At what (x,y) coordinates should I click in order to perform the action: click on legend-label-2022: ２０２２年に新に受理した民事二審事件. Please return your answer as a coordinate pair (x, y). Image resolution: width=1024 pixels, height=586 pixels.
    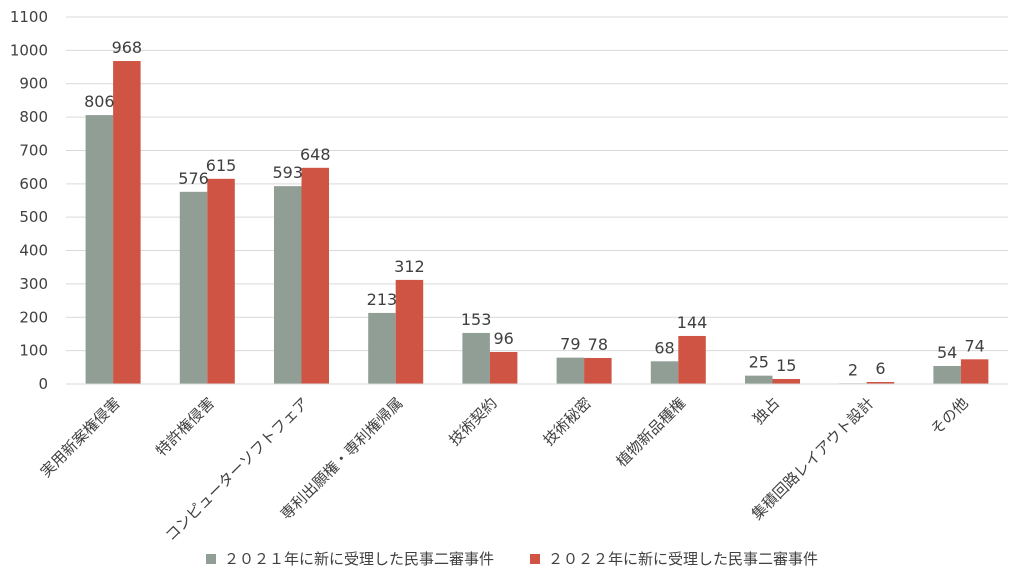
    Looking at the image, I should click on (683, 559).